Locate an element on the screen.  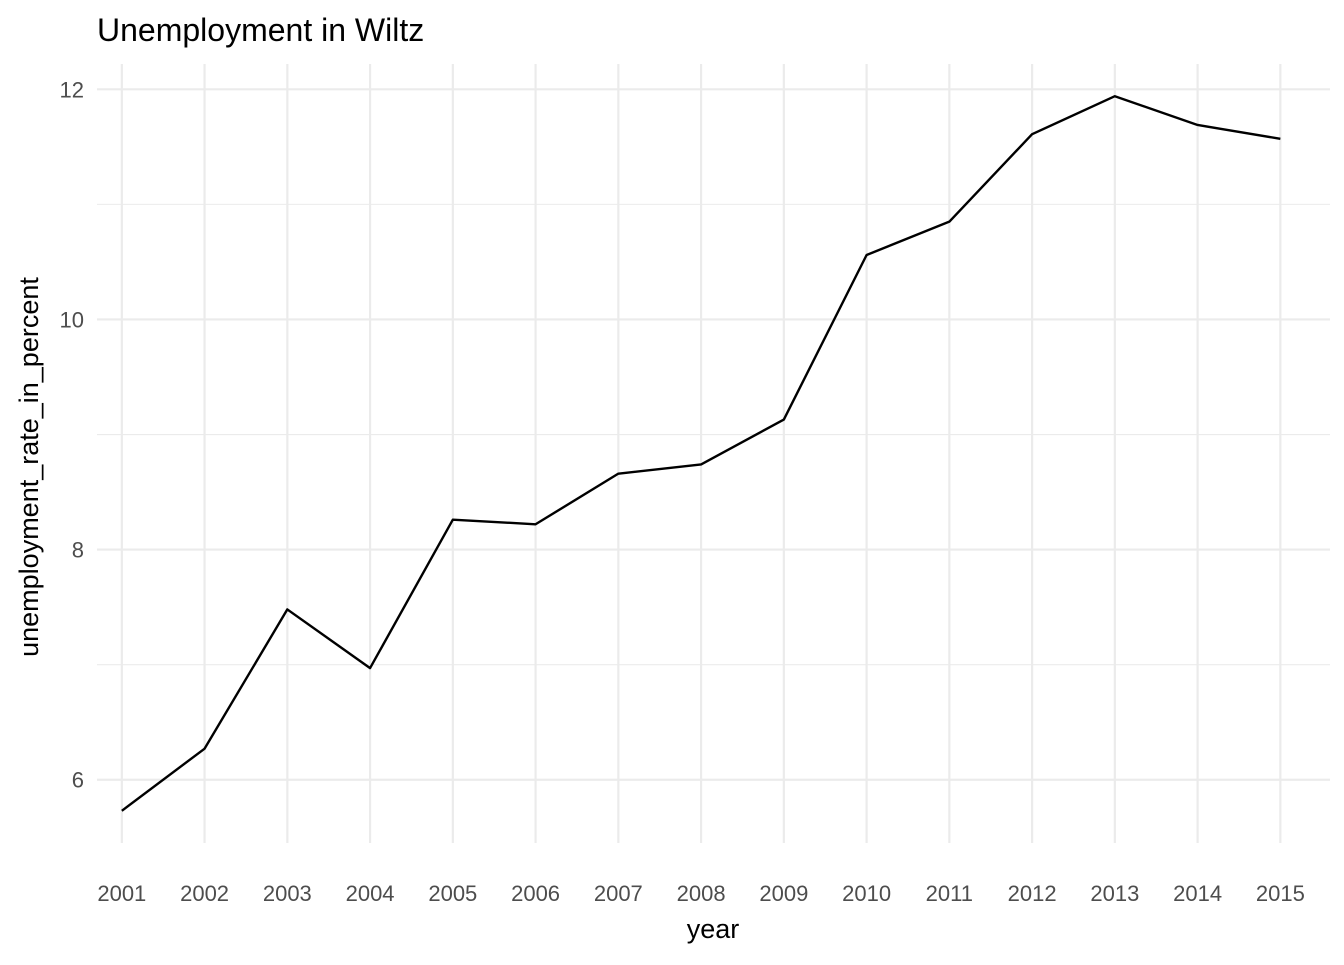
x-tick-label: 2004 is located at coordinates (370, 893).